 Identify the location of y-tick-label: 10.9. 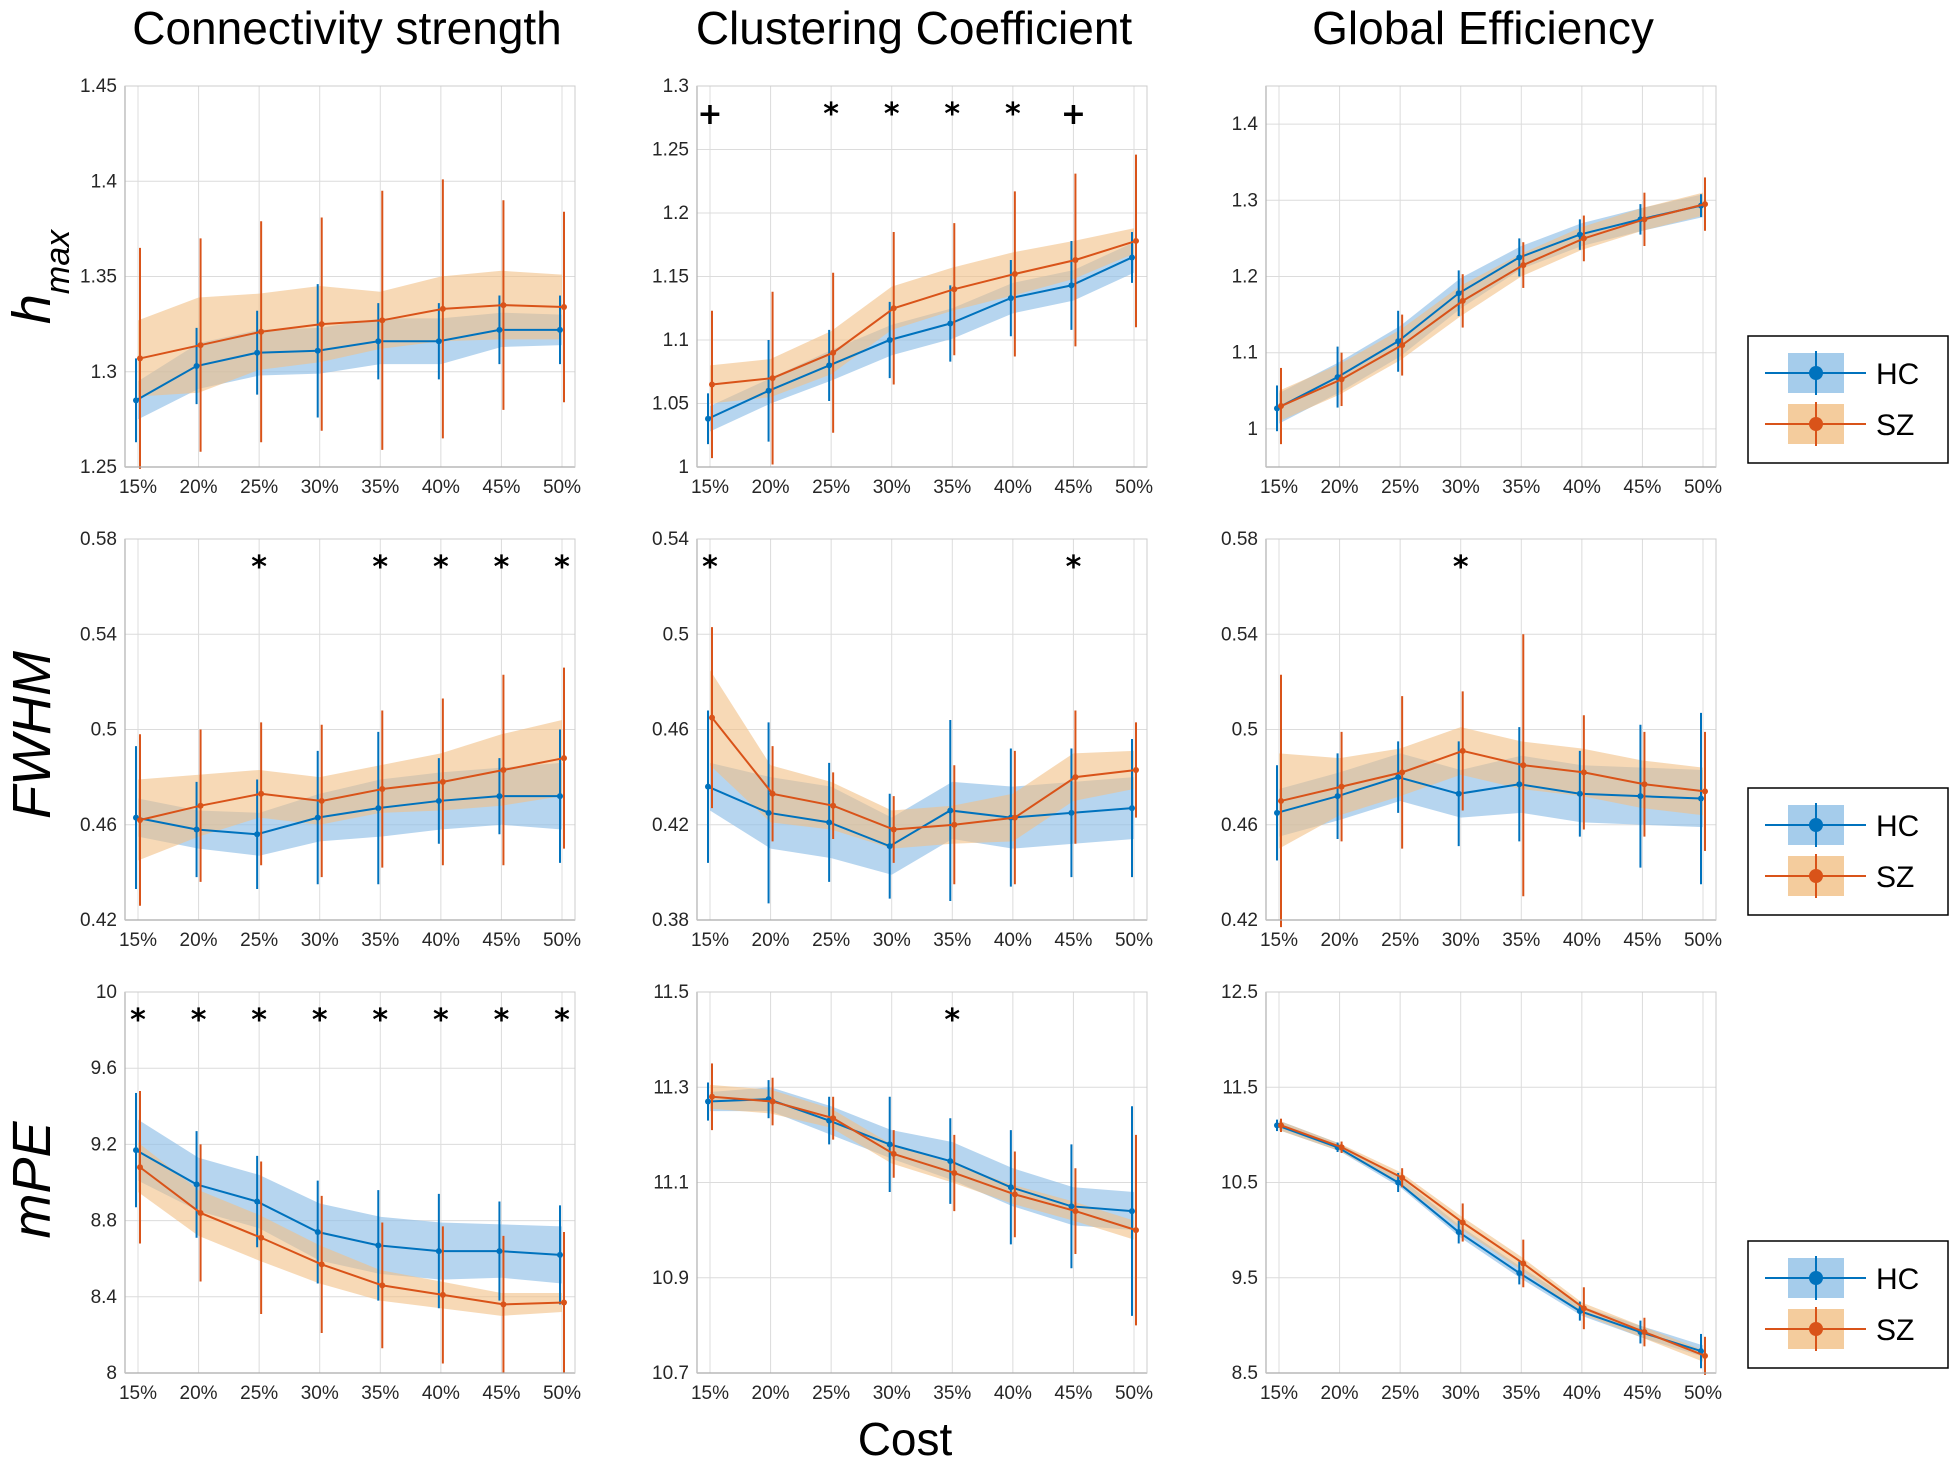
(670, 1278).